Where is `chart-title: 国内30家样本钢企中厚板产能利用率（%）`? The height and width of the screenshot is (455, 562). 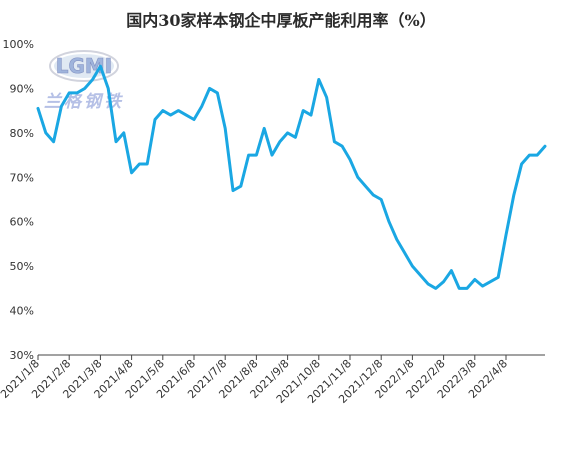
chart-title: 国内30家样本钢企中厚板产能利用率（%） is located at coordinates (281, 20).